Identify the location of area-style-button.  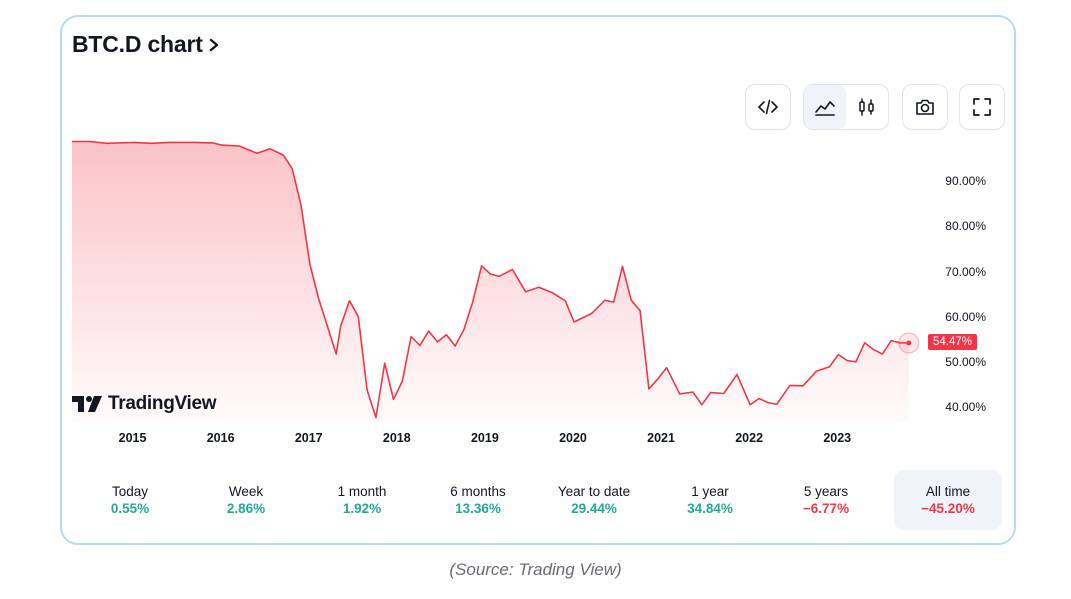
(825, 107).